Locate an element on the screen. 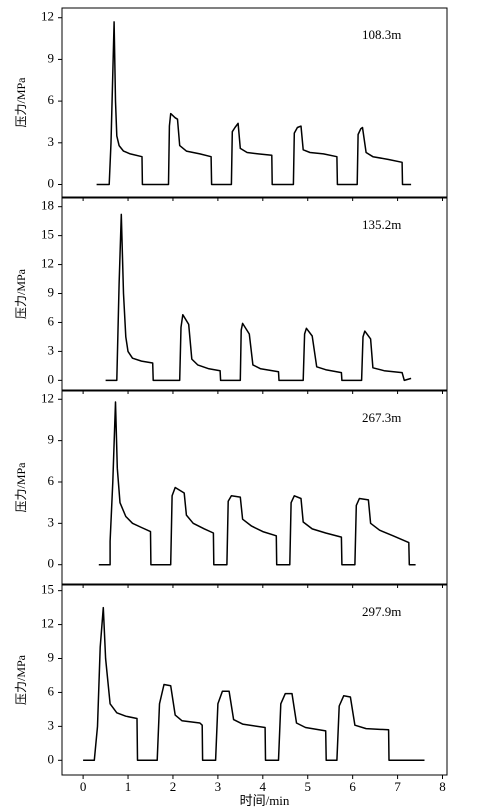 This screenshot has height=811, width=477. x-tick-label: 4 is located at coordinates (263, 786).